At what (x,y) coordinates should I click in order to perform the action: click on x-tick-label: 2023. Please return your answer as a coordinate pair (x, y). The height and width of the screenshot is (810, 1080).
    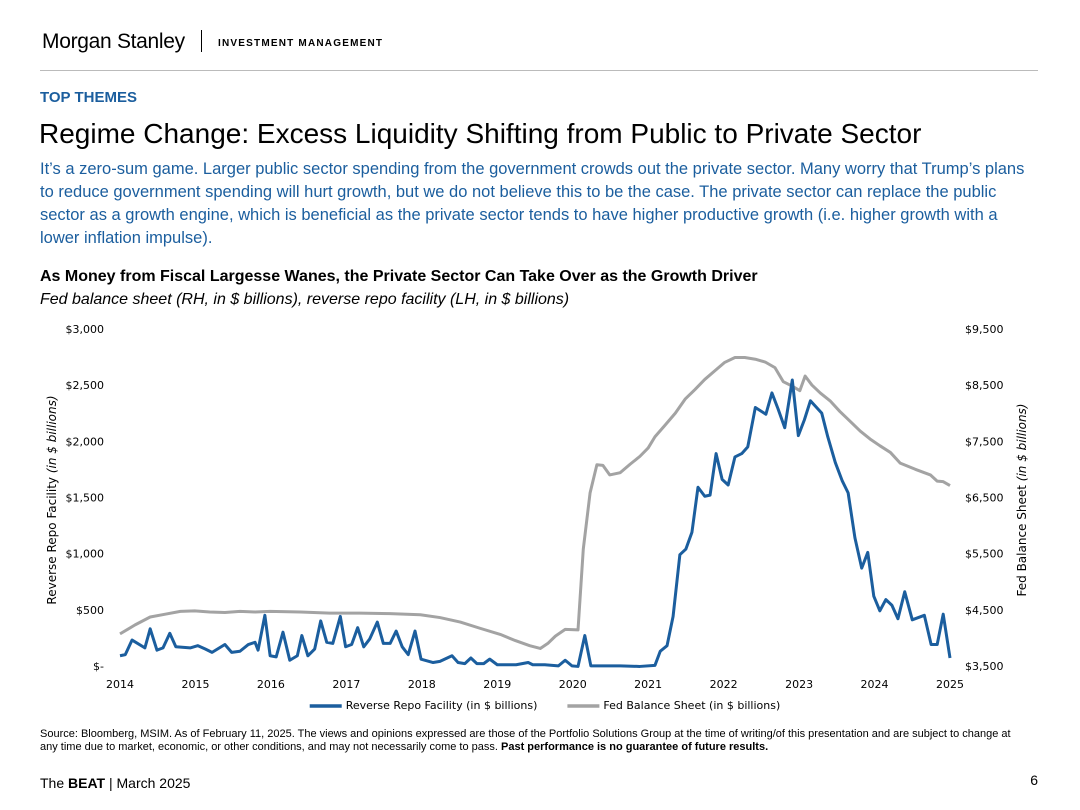
    Looking at the image, I should click on (799, 684).